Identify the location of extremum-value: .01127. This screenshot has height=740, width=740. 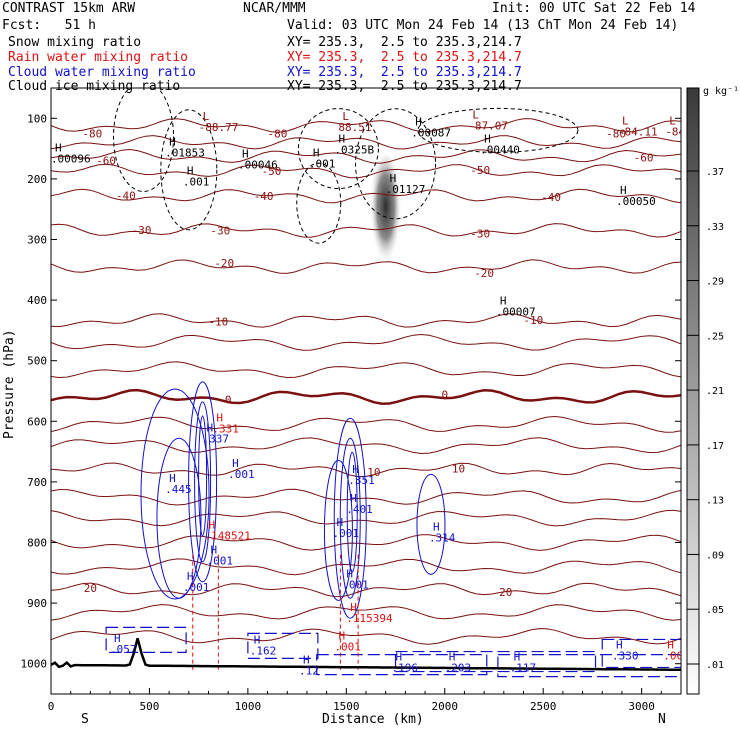
(406, 189).